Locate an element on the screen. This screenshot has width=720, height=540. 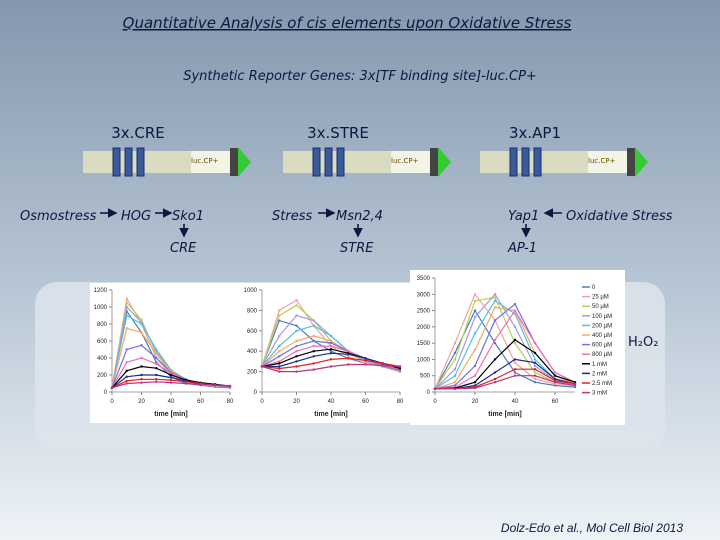
y-tick-label: 400 is located at coordinates (252, 352).